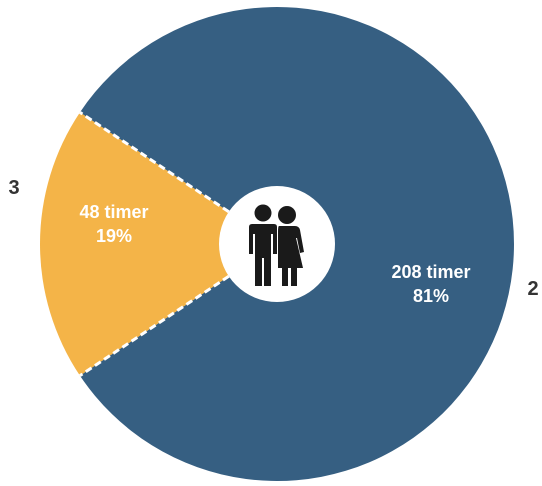  I want to click on man-figure-icon, so click(263, 245).